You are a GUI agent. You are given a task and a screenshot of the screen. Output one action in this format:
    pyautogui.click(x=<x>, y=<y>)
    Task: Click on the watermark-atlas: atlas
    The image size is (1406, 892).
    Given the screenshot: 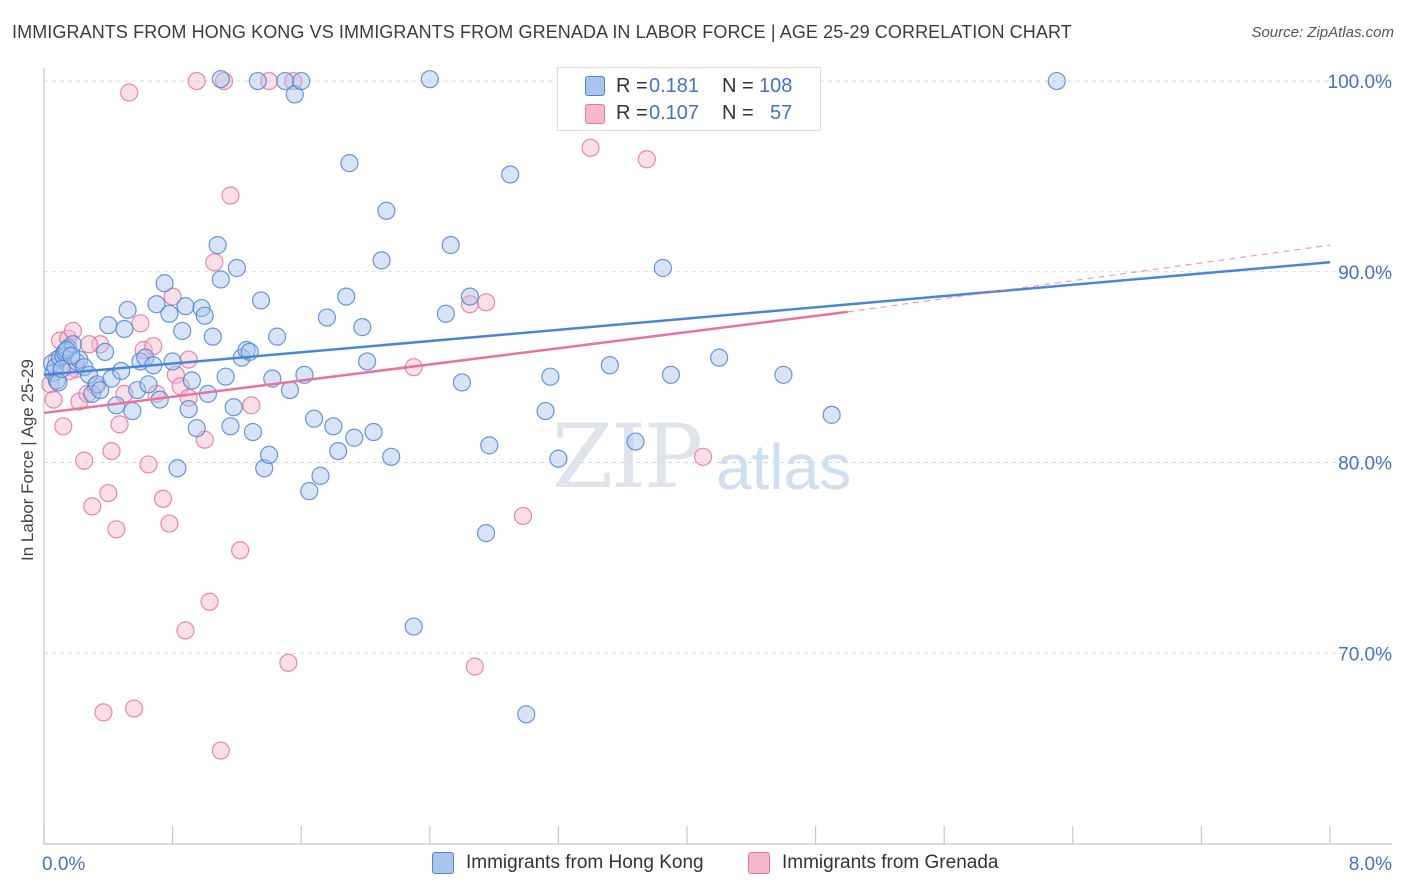 What is the action you would take?
    pyautogui.click(x=784, y=467)
    